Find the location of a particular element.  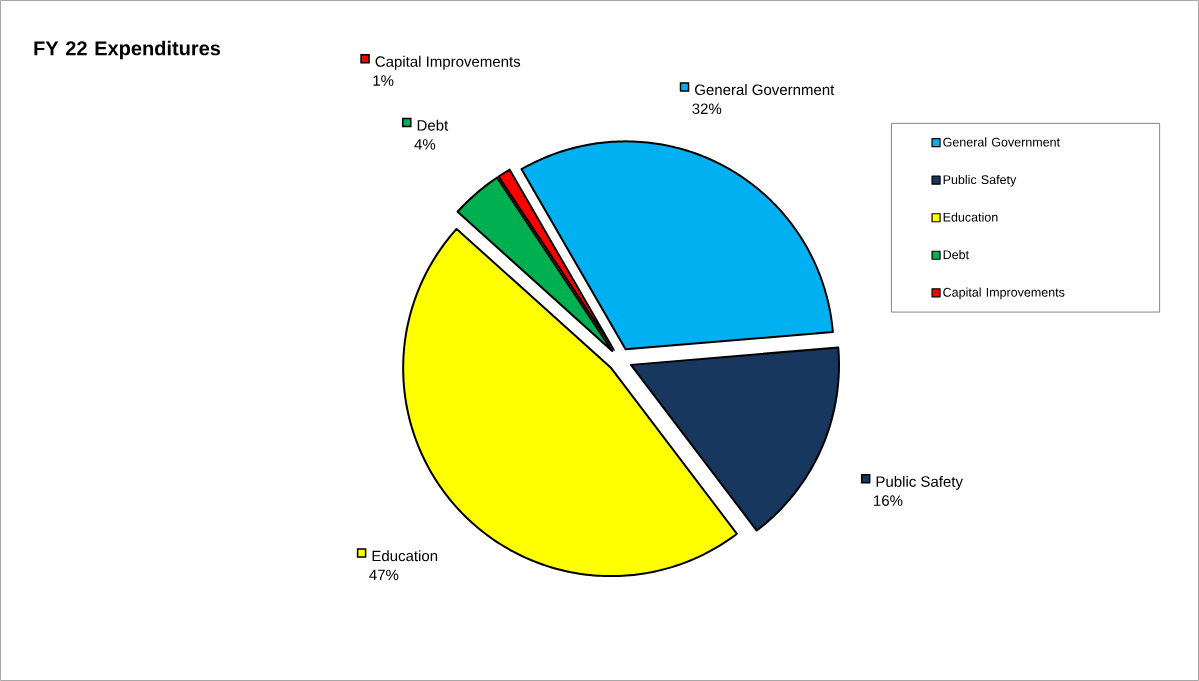

data-label: 1% is located at coordinates (383, 80).